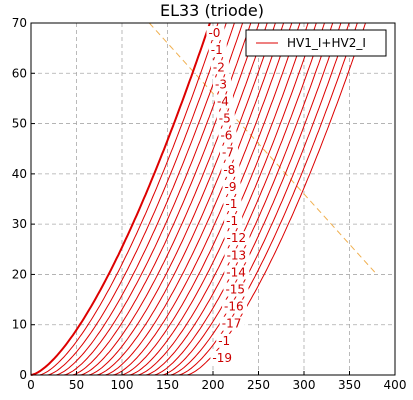 The image size is (413, 400). Describe the element at coordinates (19, 124) in the screenshot. I see `y-tick-label: 50` at that location.